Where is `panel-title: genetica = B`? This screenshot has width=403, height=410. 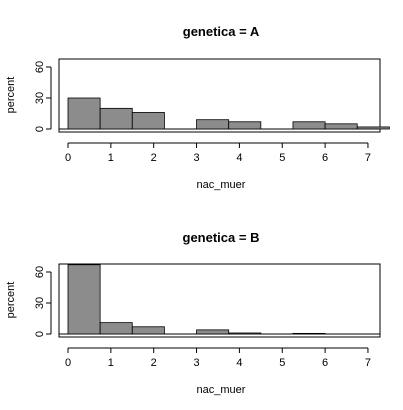
panel-title: genetica = B is located at coordinates (221, 237).